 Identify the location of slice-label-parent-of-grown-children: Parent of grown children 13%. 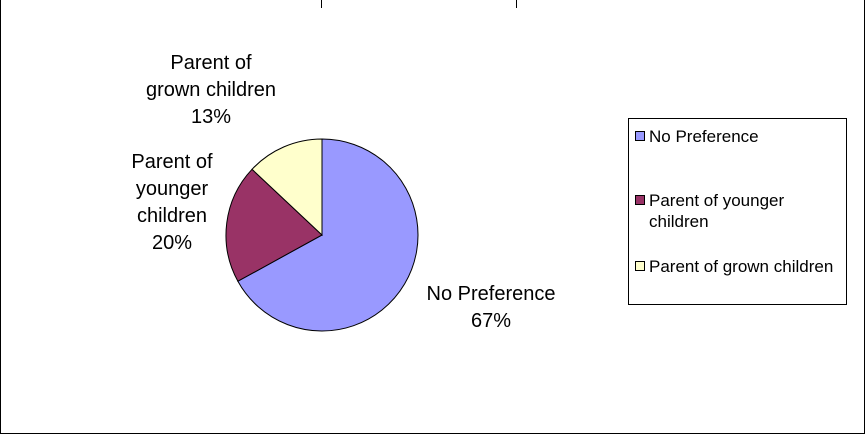
(211, 90).